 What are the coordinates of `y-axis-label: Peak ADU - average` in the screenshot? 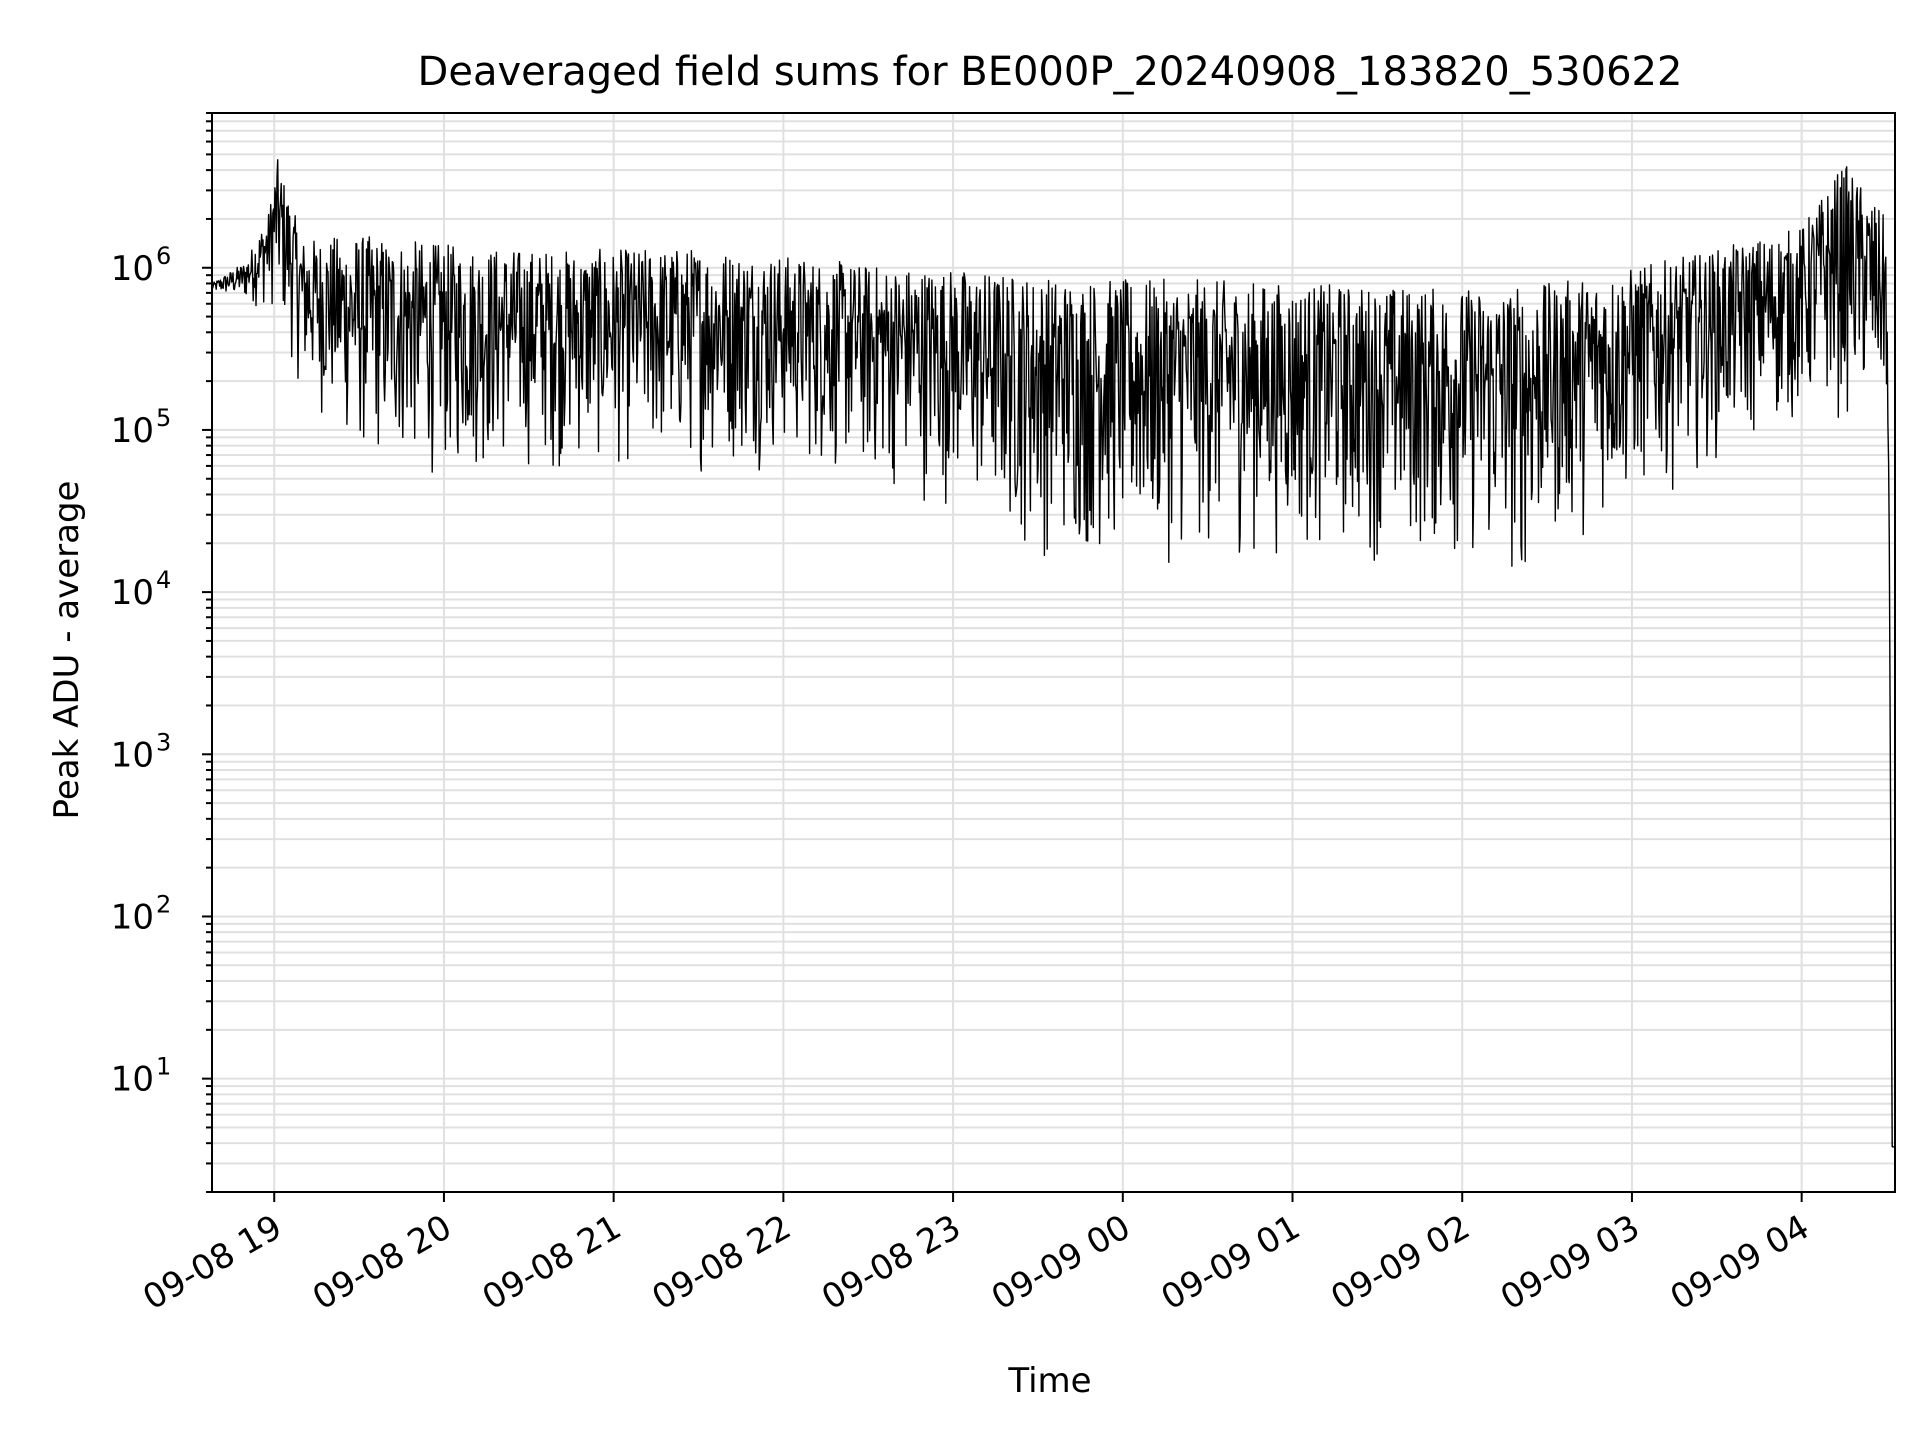 It's located at (67, 650).